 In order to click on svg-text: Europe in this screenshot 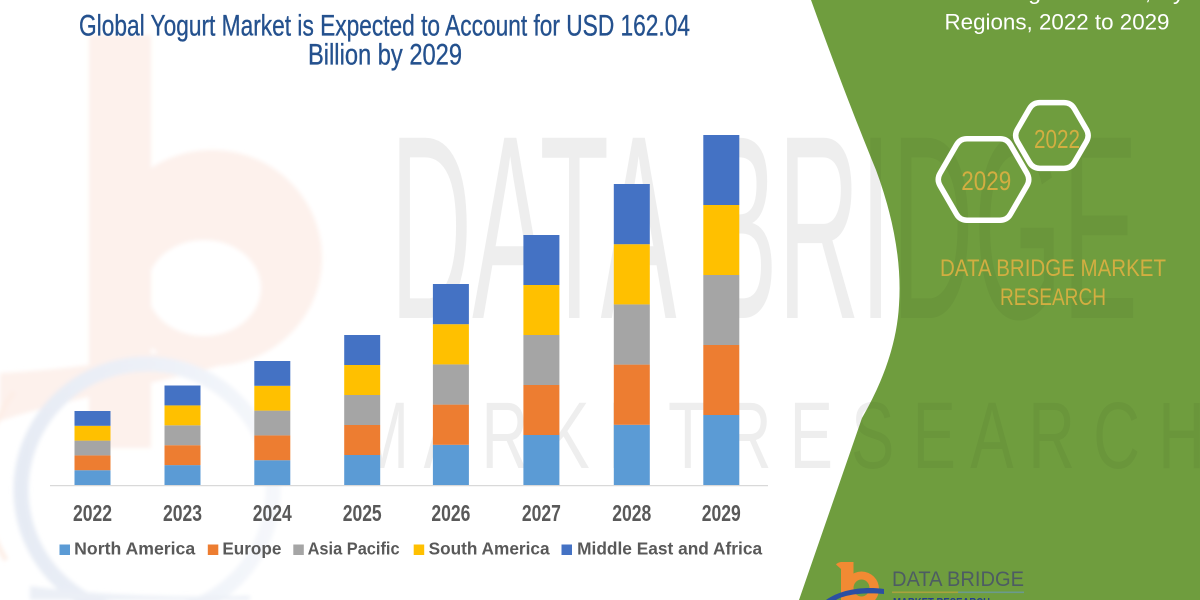, I will do `click(251, 549)`.